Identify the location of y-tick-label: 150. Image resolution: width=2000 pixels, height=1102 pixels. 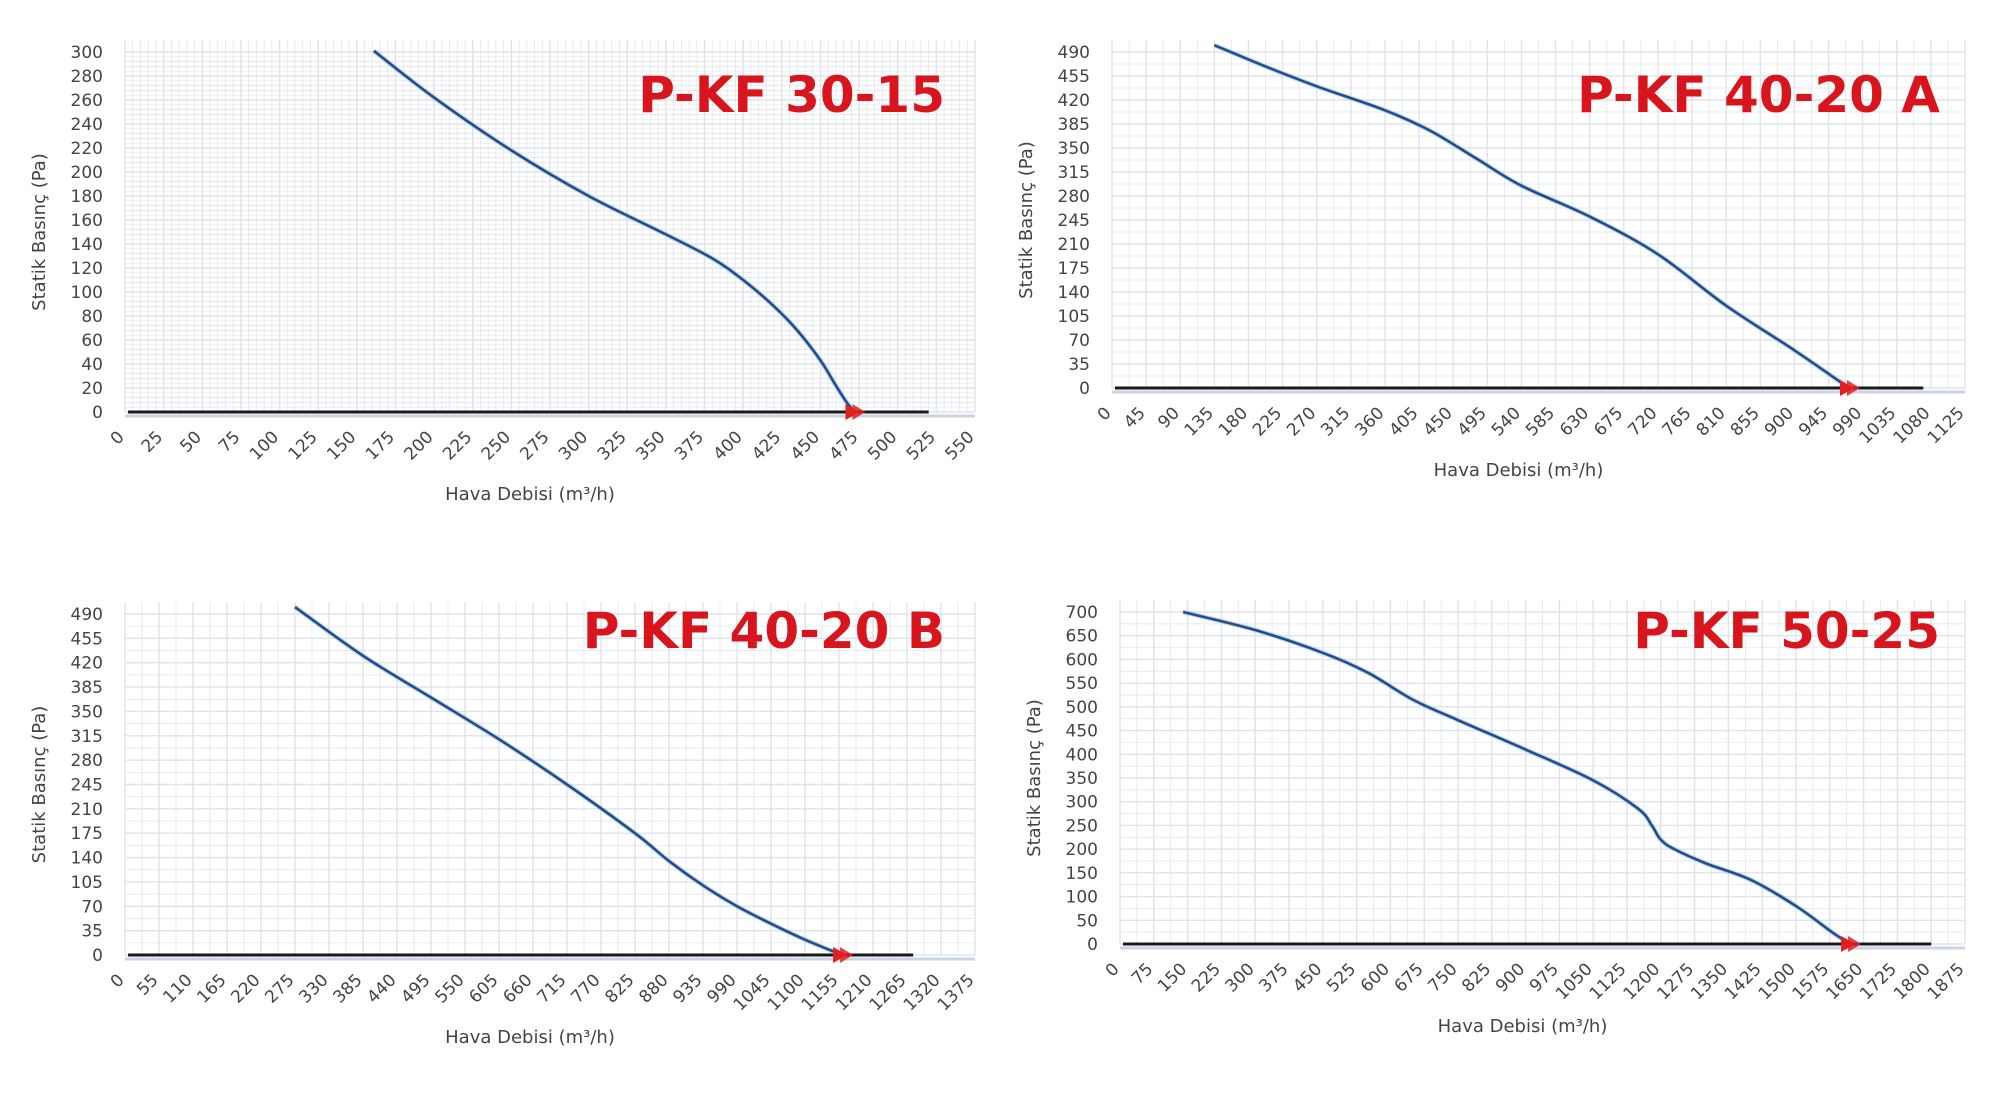
(1082, 874).